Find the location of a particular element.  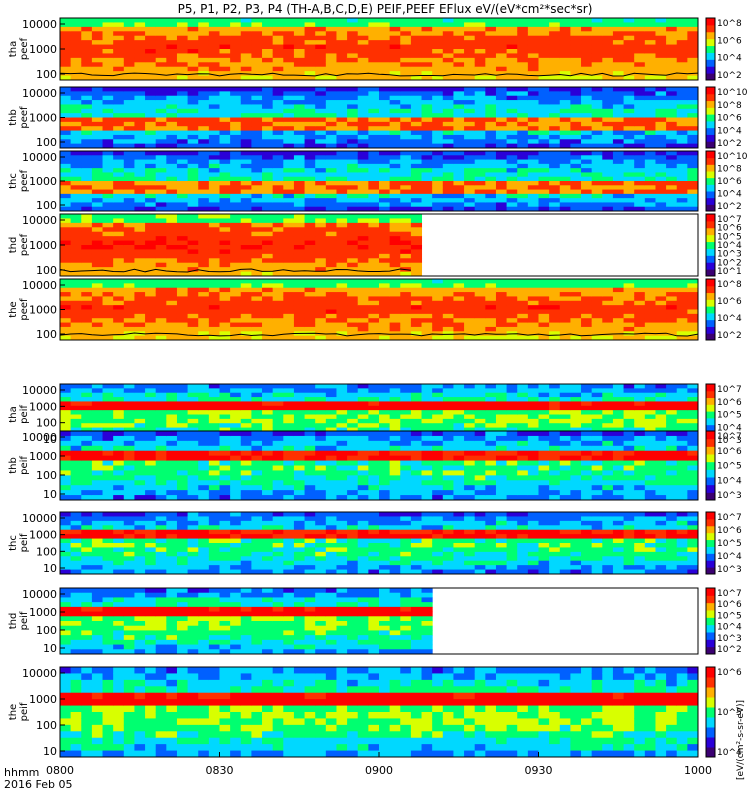

colorbar-tick-label: 10^10 is located at coordinates (732, 93).